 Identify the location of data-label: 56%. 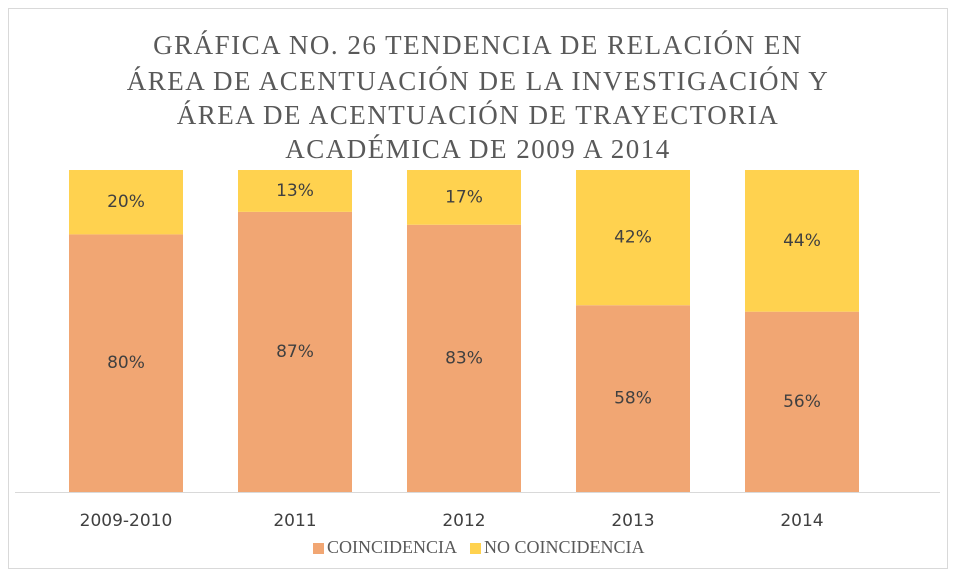
(802, 402).